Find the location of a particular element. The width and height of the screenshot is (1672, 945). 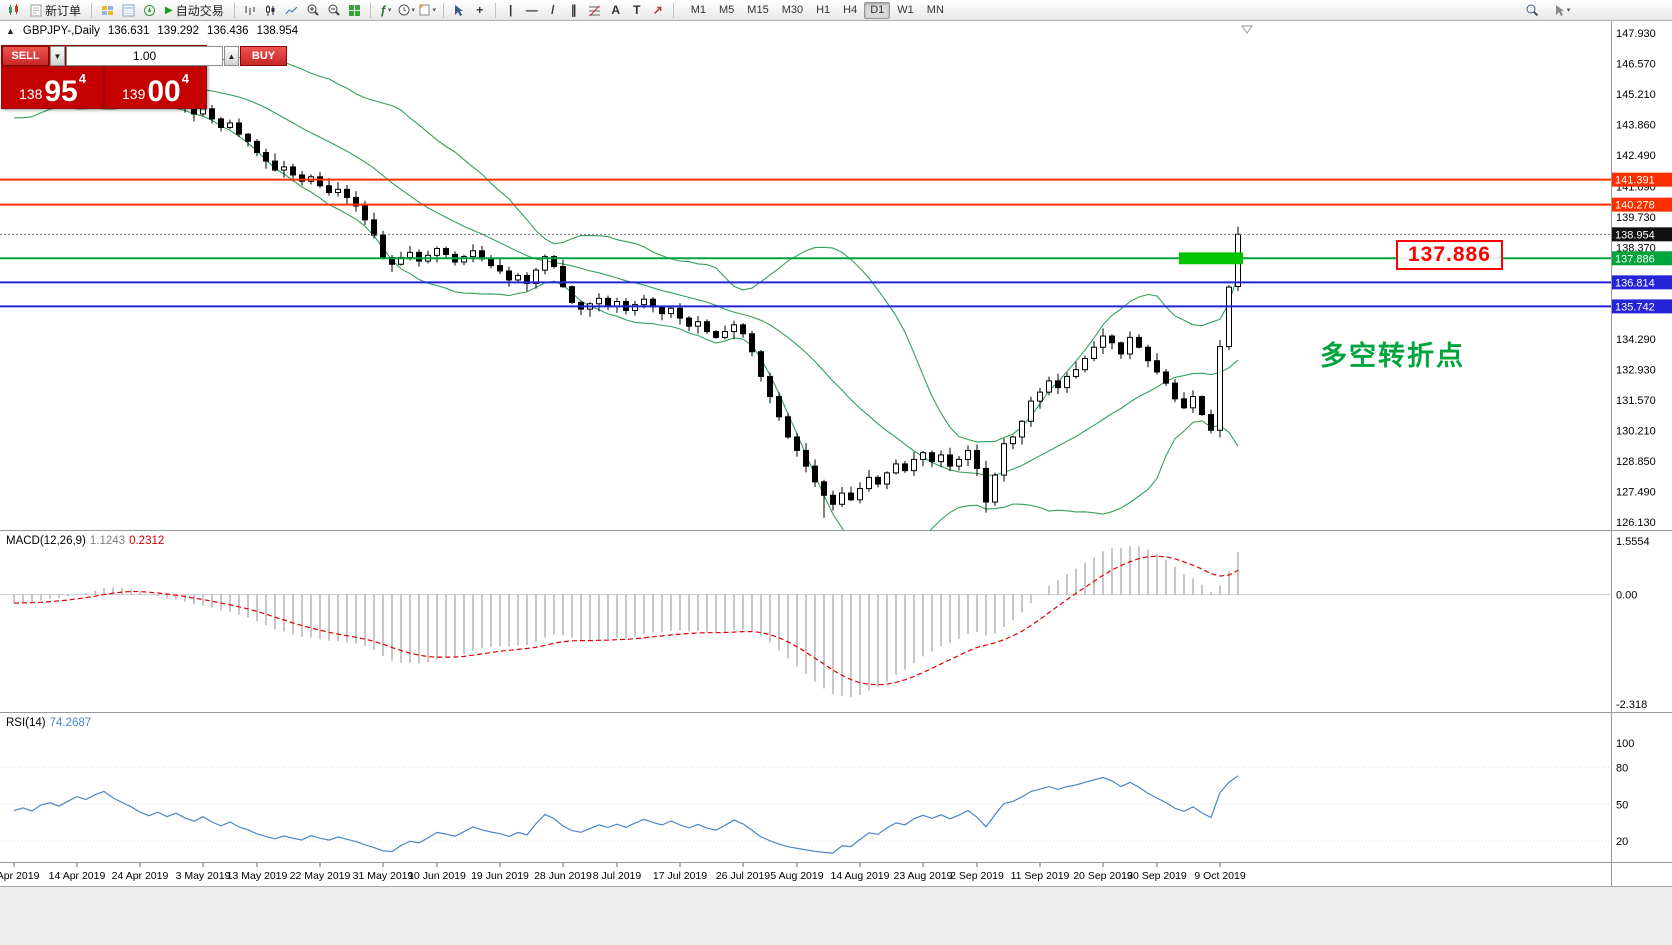

bar-chart-icon is located at coordinates (250, 10).